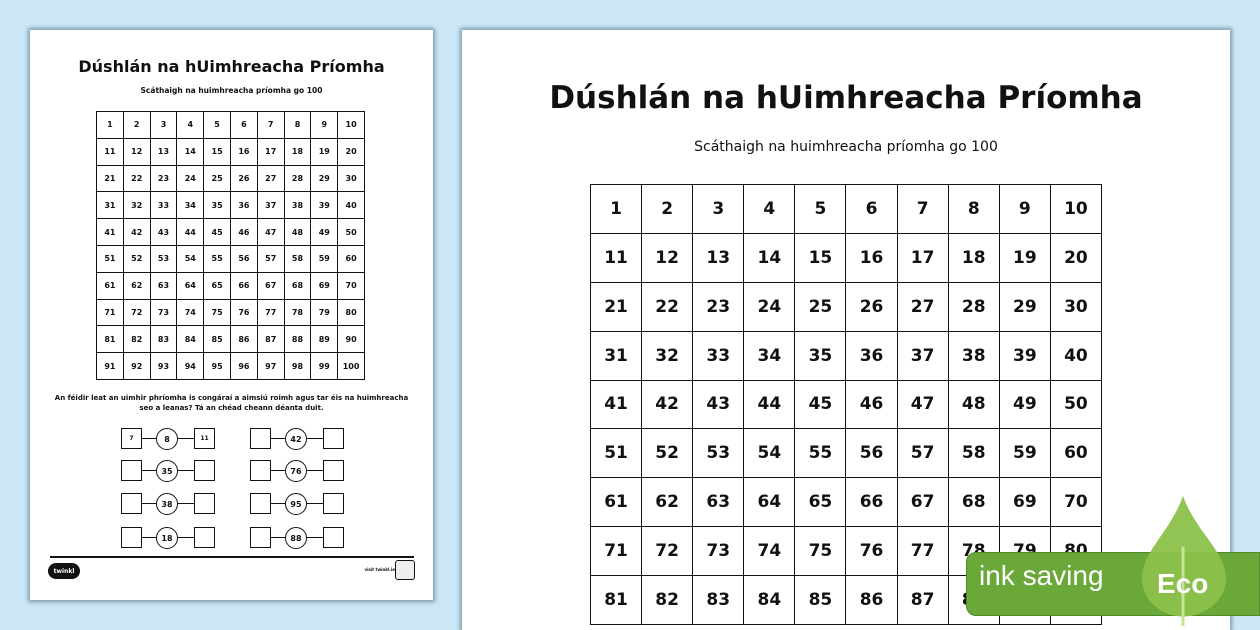  I want to click on number-circle: 42, so click(296, 439).